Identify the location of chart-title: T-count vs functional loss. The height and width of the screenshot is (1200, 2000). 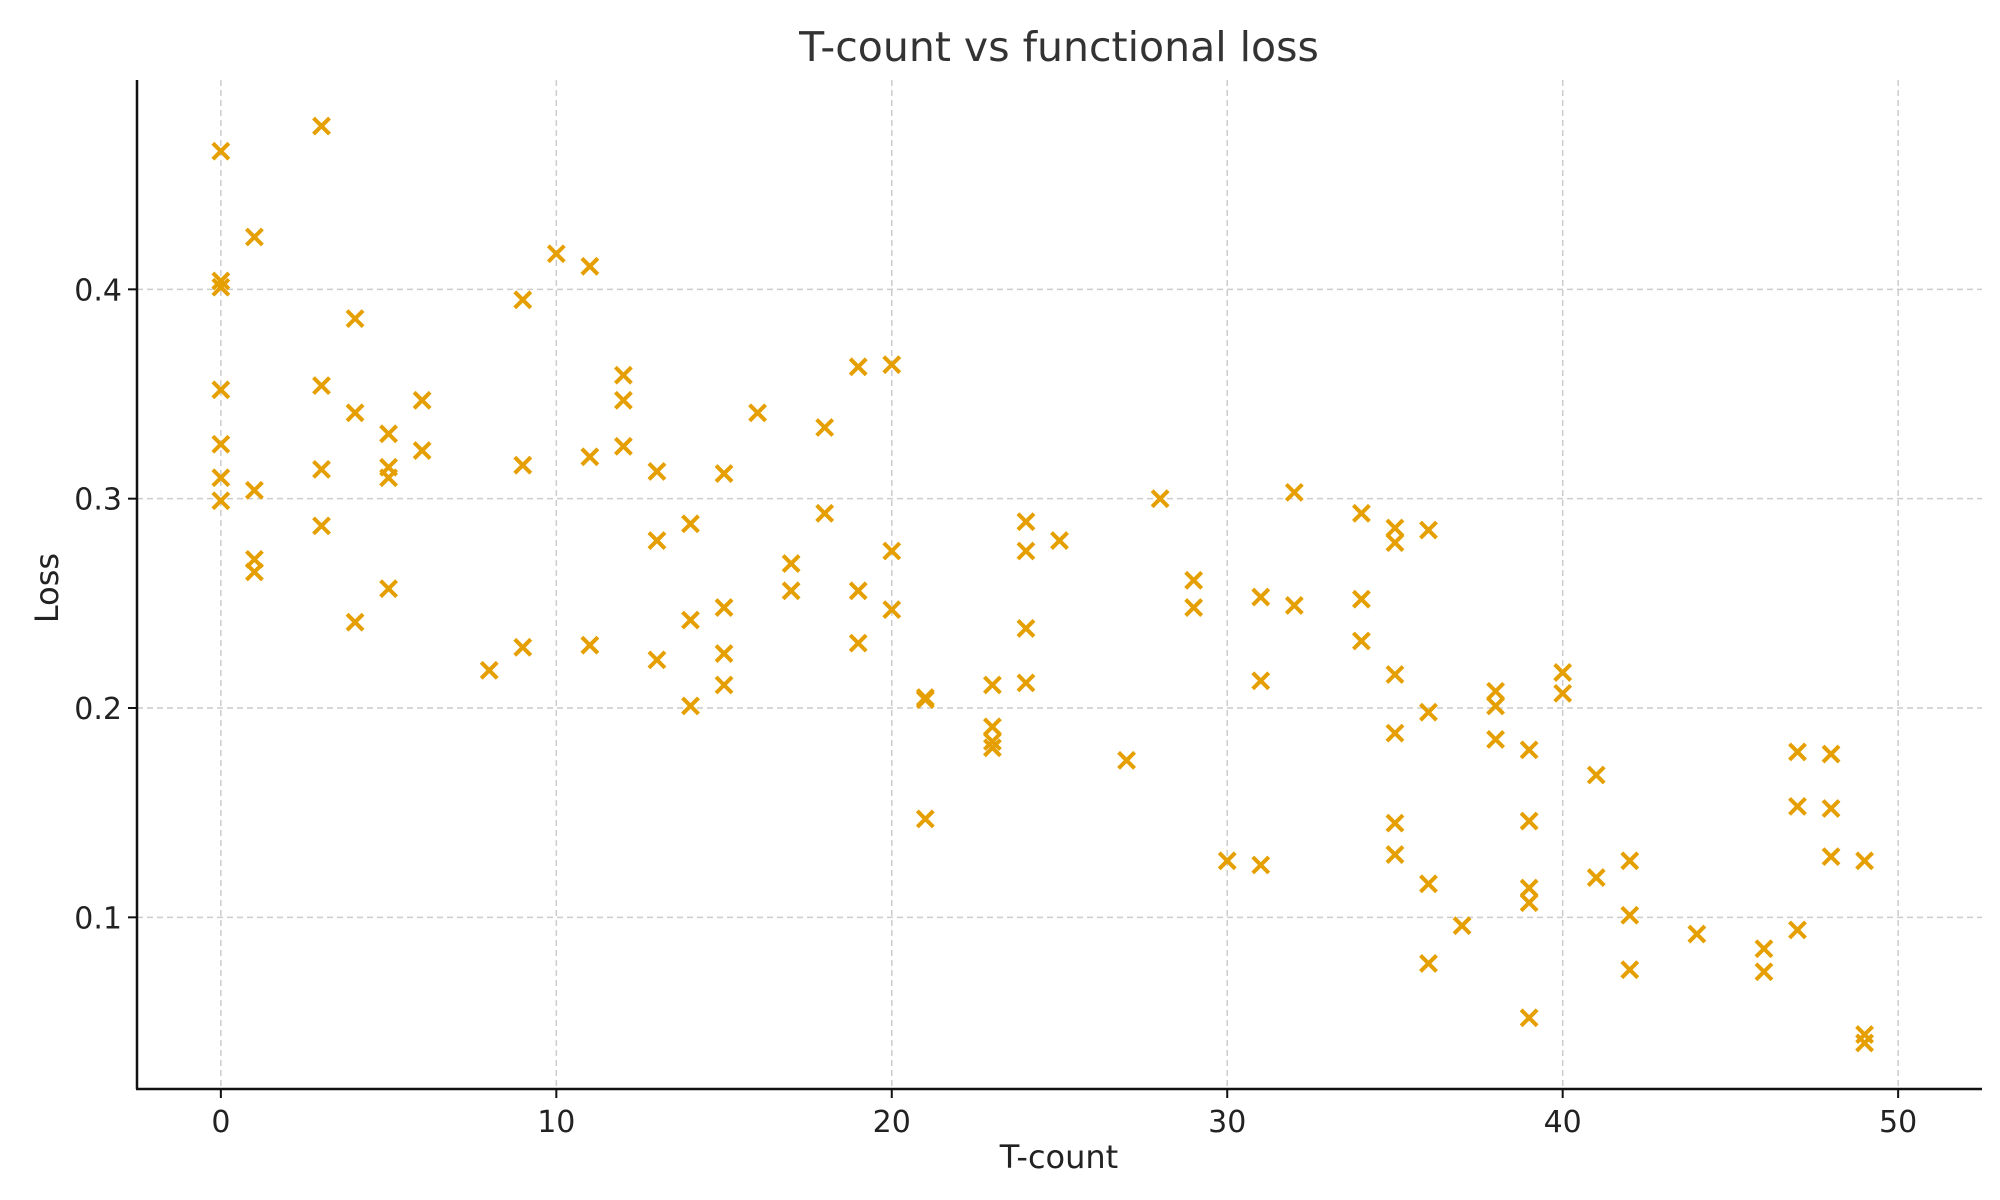
(1058, 47).